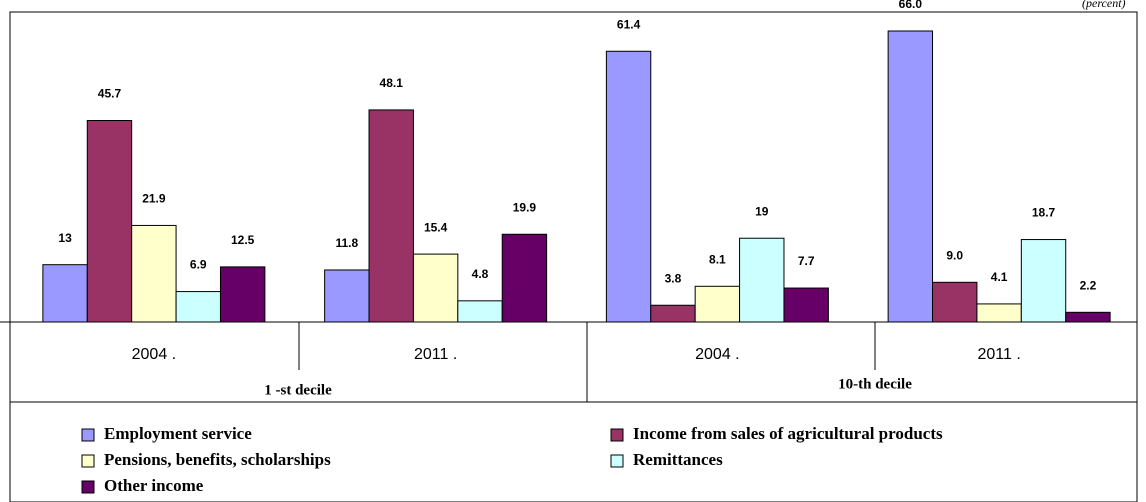 The height and width of the screenshot is (502, 1146). I want to click on data-label: 8.1, so click(717, 259).